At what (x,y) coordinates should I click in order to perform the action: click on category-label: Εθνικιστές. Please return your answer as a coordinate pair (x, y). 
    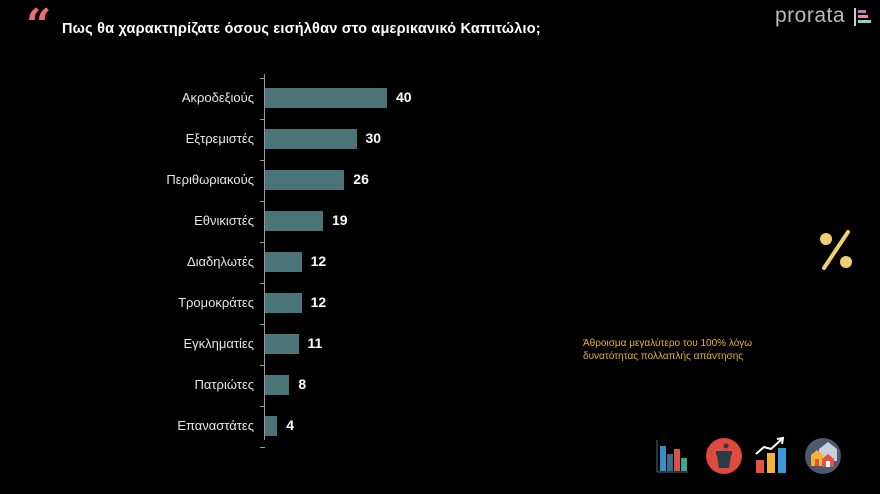
    Looking at the image, I should click on (224, 220).